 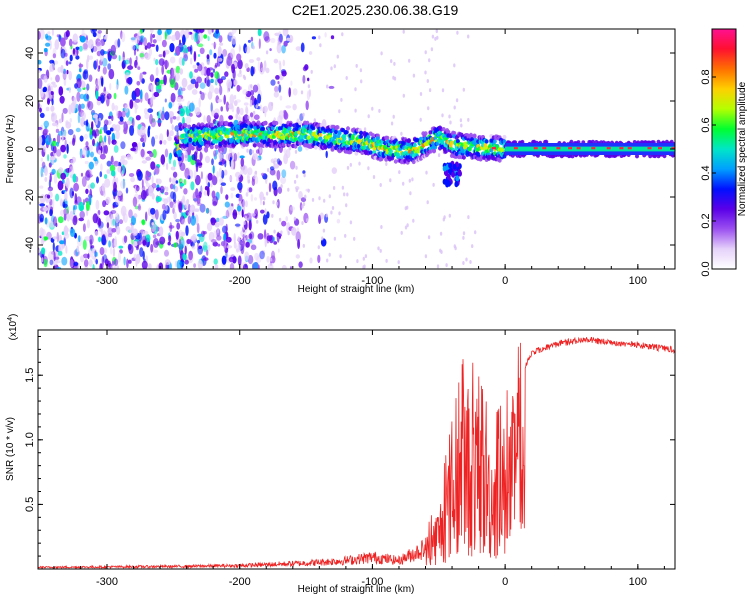 I want to click on x-tick-label: 100, so click(x=638, y=582).